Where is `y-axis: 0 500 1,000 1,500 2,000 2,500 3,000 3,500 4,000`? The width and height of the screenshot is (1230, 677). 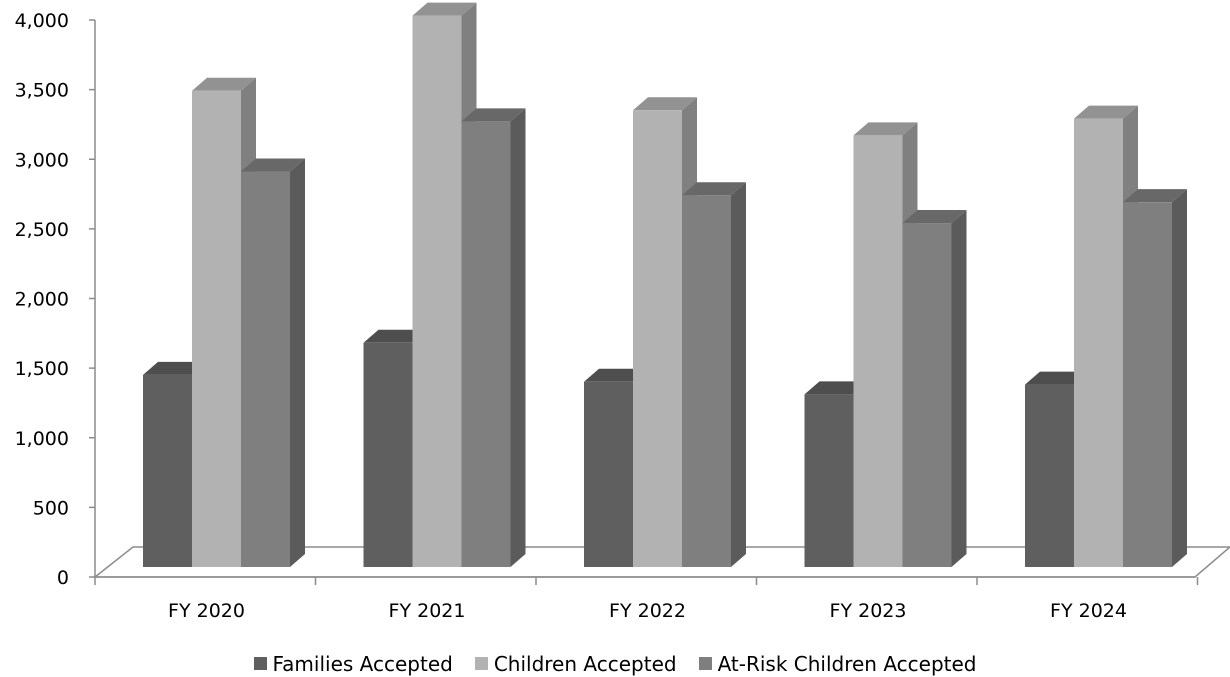 y-axis: 0 500 1,000 1,500 2,000 2,500 3,000 3,500 4,000 is located at coordinates (55, 299).